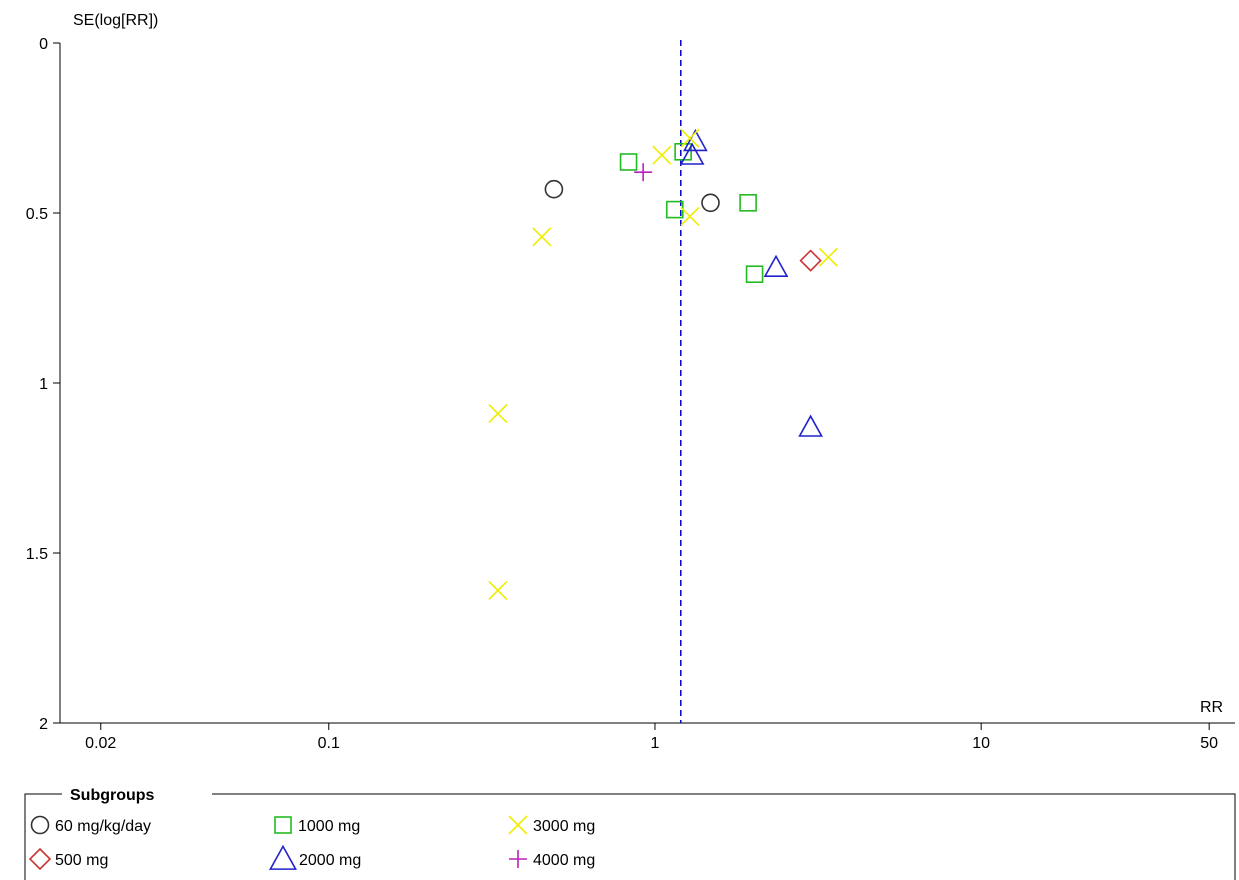  Describe the element at coordinates (37, 554) in the screenshot. I see `y-tick-label: 1.5` at that location.